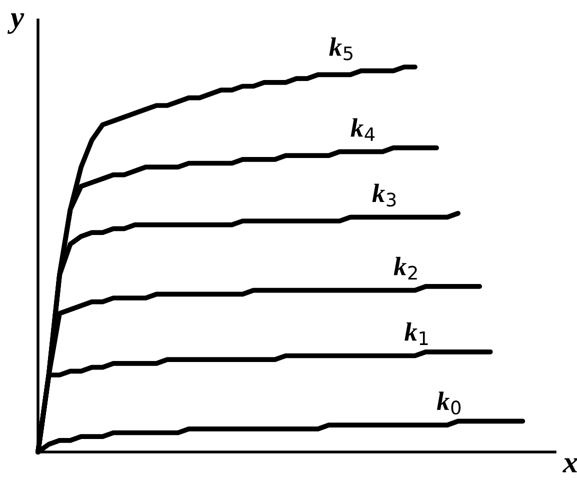  What do you see at coordinates (448, 403) in the screenshot?
I see `series-label: k$_{0}$` at bounding box center [448, 403].